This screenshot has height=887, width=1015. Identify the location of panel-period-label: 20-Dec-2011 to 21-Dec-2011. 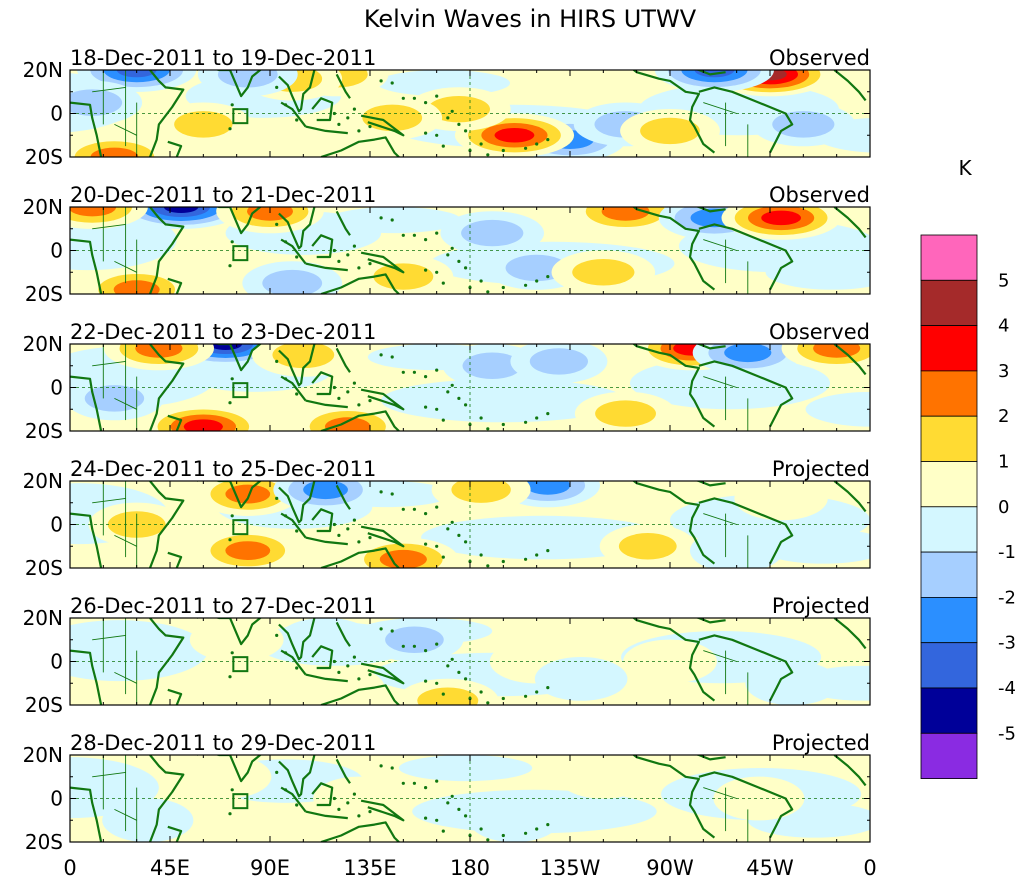
(223, 195).